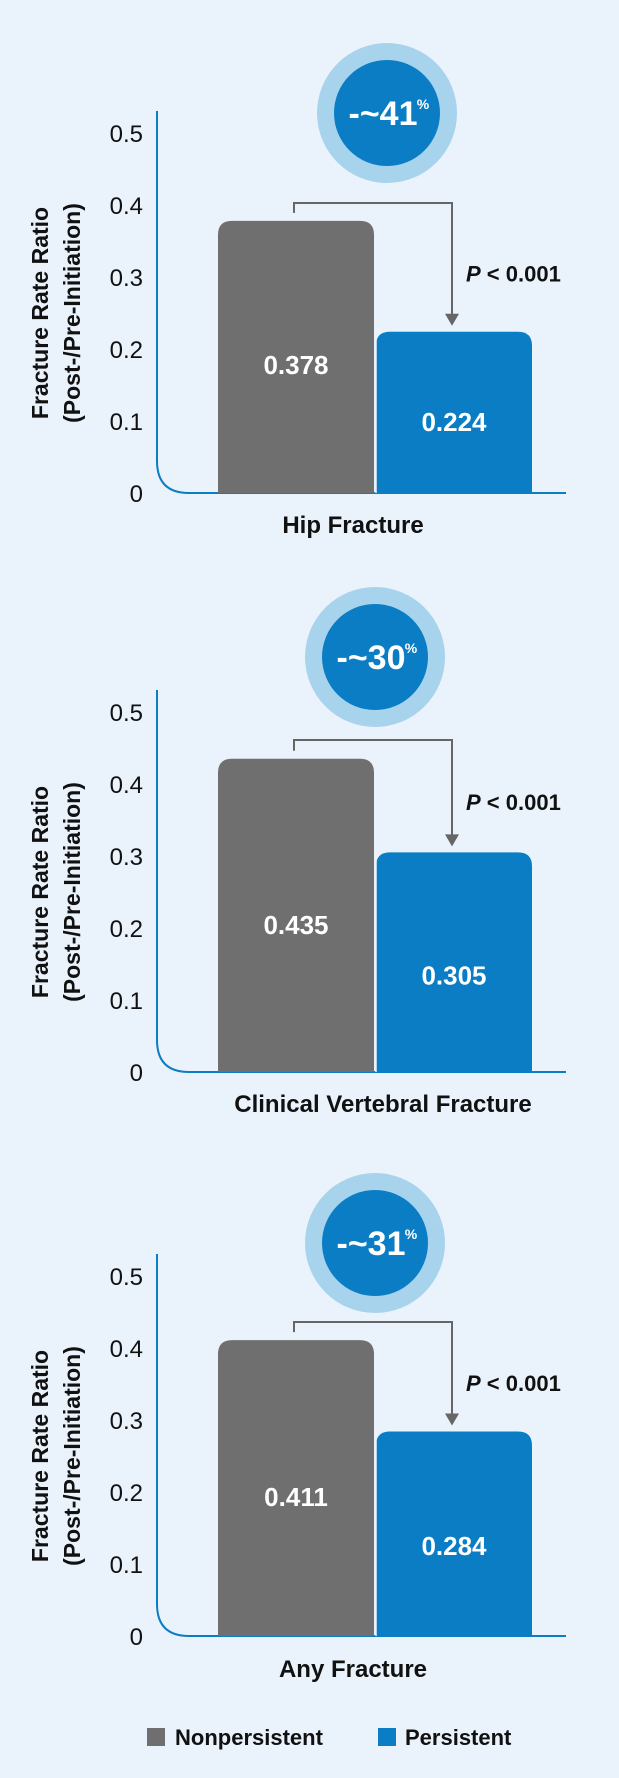 The width and height of the screenshot is (619, 1778). I want to click on bar-value-label: 0.378, so click(295, 365).